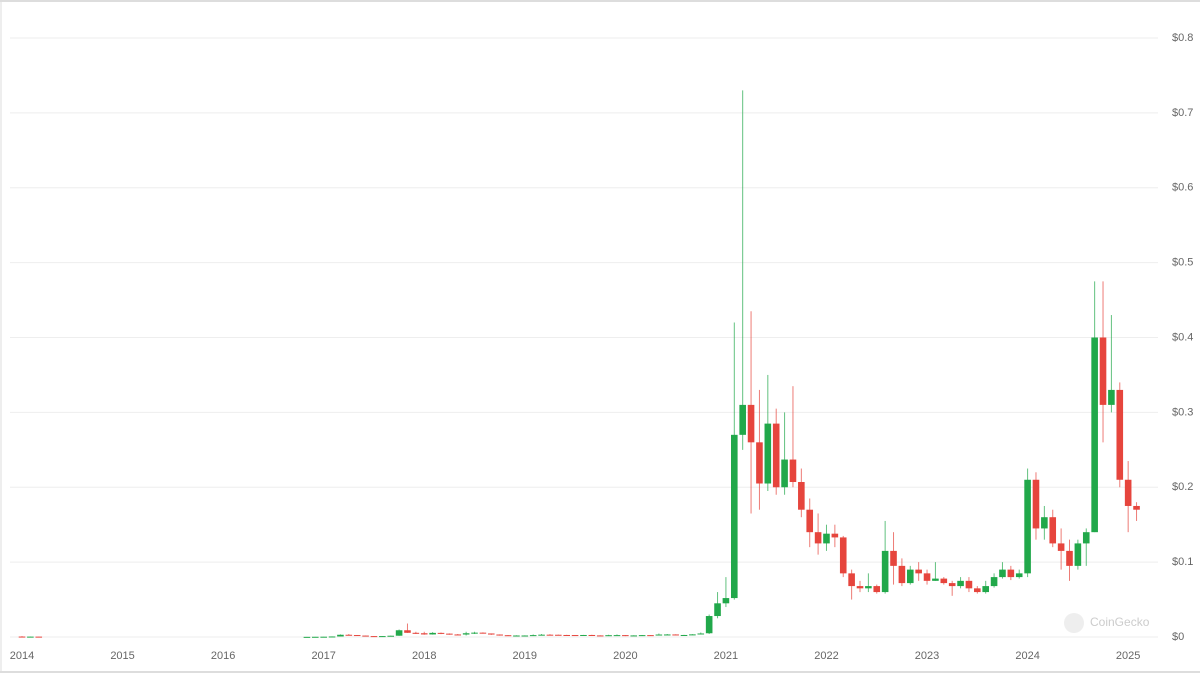 This screenshot has height=679, width=1200. I want to click on x-tick-label: 2025, so click(1128, 656).